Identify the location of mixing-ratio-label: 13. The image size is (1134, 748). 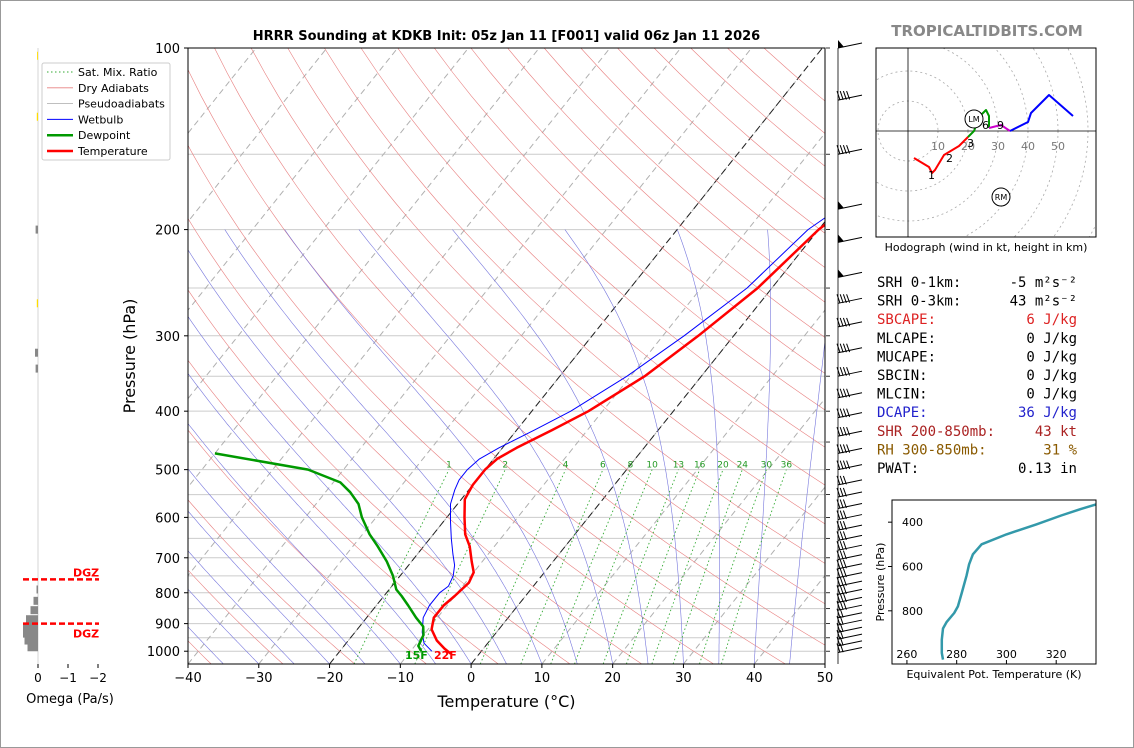
(678, 466).